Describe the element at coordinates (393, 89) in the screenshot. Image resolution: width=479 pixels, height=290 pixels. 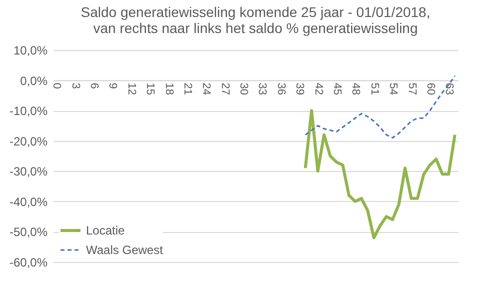
I see `x-tick-label: 54` at that location.